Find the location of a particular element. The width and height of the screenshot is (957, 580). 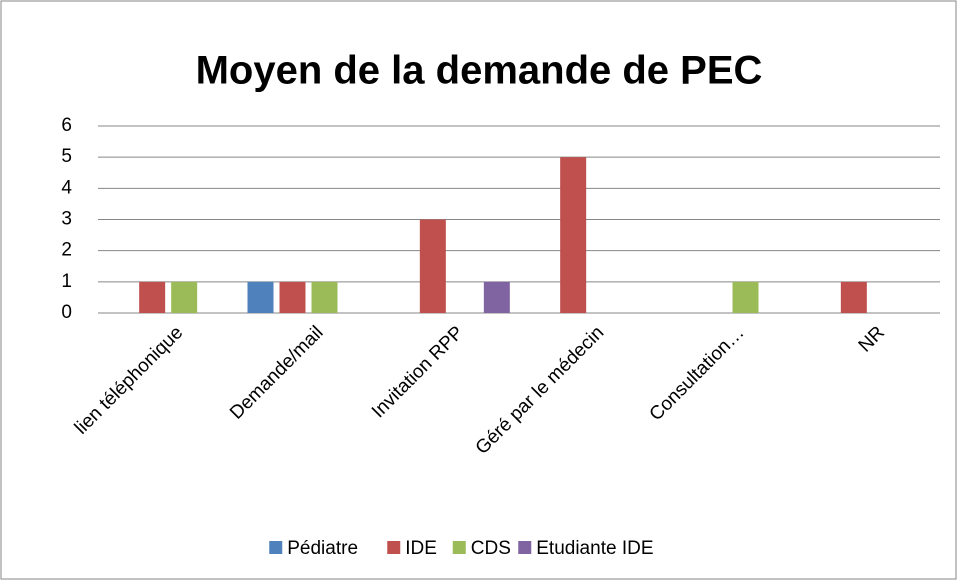

y-tick-label: 2 is located at coordinates (66, 250).